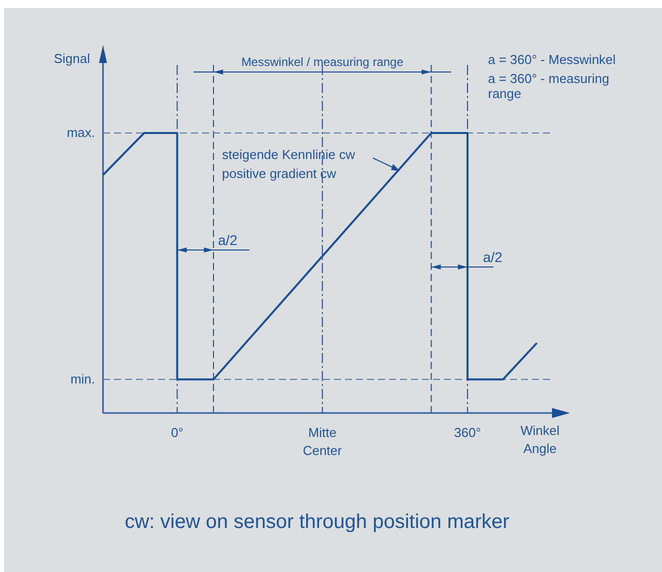  I want to click on text: a = 360° - Messwinkel, so click(552, 59).